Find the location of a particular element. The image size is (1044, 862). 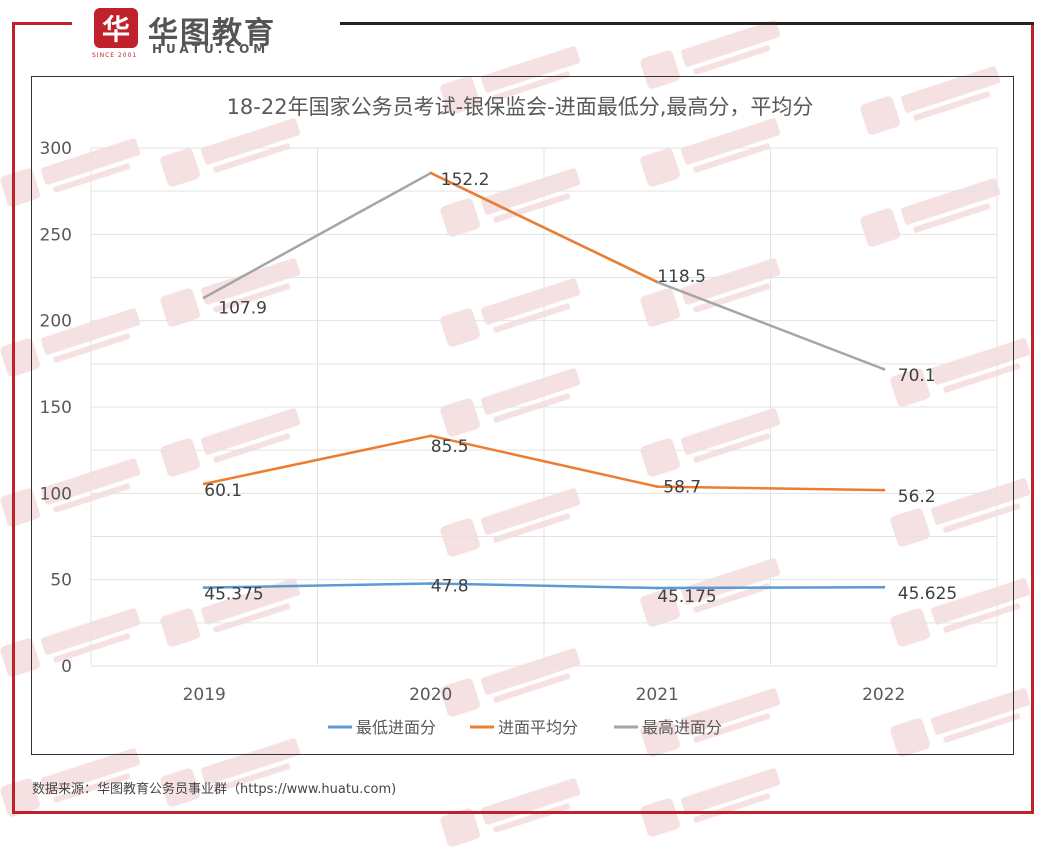

x-tick-label: 2021 is located at coordinates (657, 695).